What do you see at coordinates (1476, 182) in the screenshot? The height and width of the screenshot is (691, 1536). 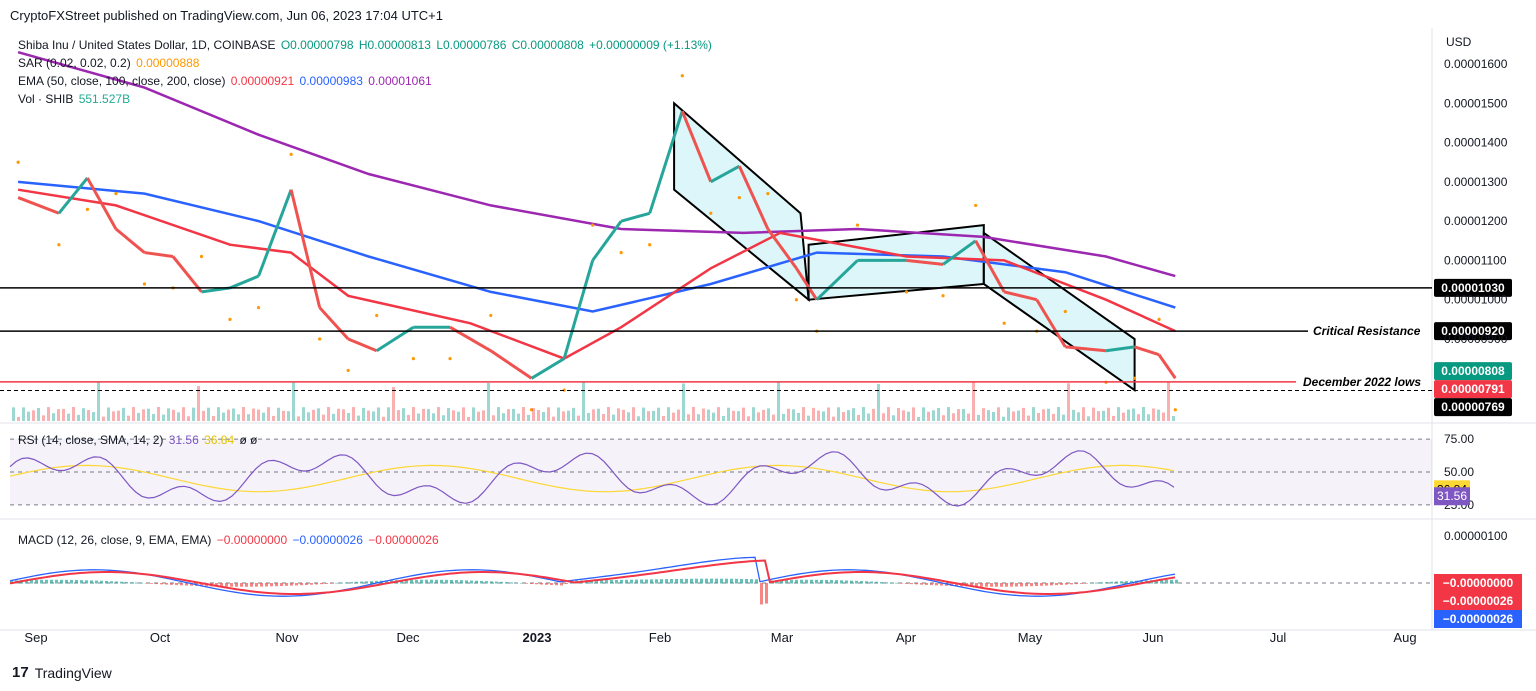 I see `price-tick: 0.00001300` at bounding box center [1476, 182].